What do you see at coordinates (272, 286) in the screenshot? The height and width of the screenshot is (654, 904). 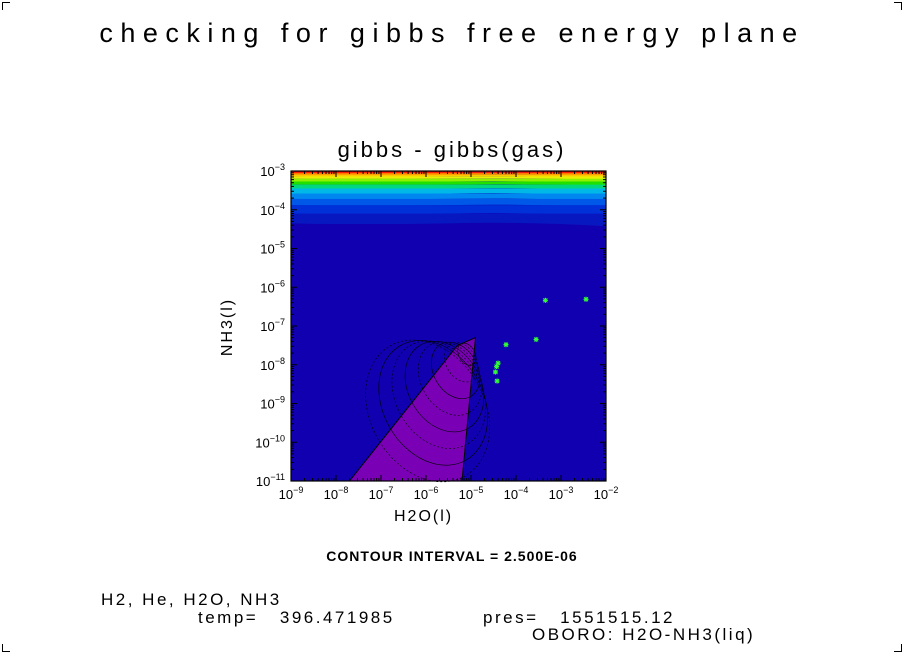 I see `y-tick-label: 10⁻⁶` at bounding box center [272, 286].